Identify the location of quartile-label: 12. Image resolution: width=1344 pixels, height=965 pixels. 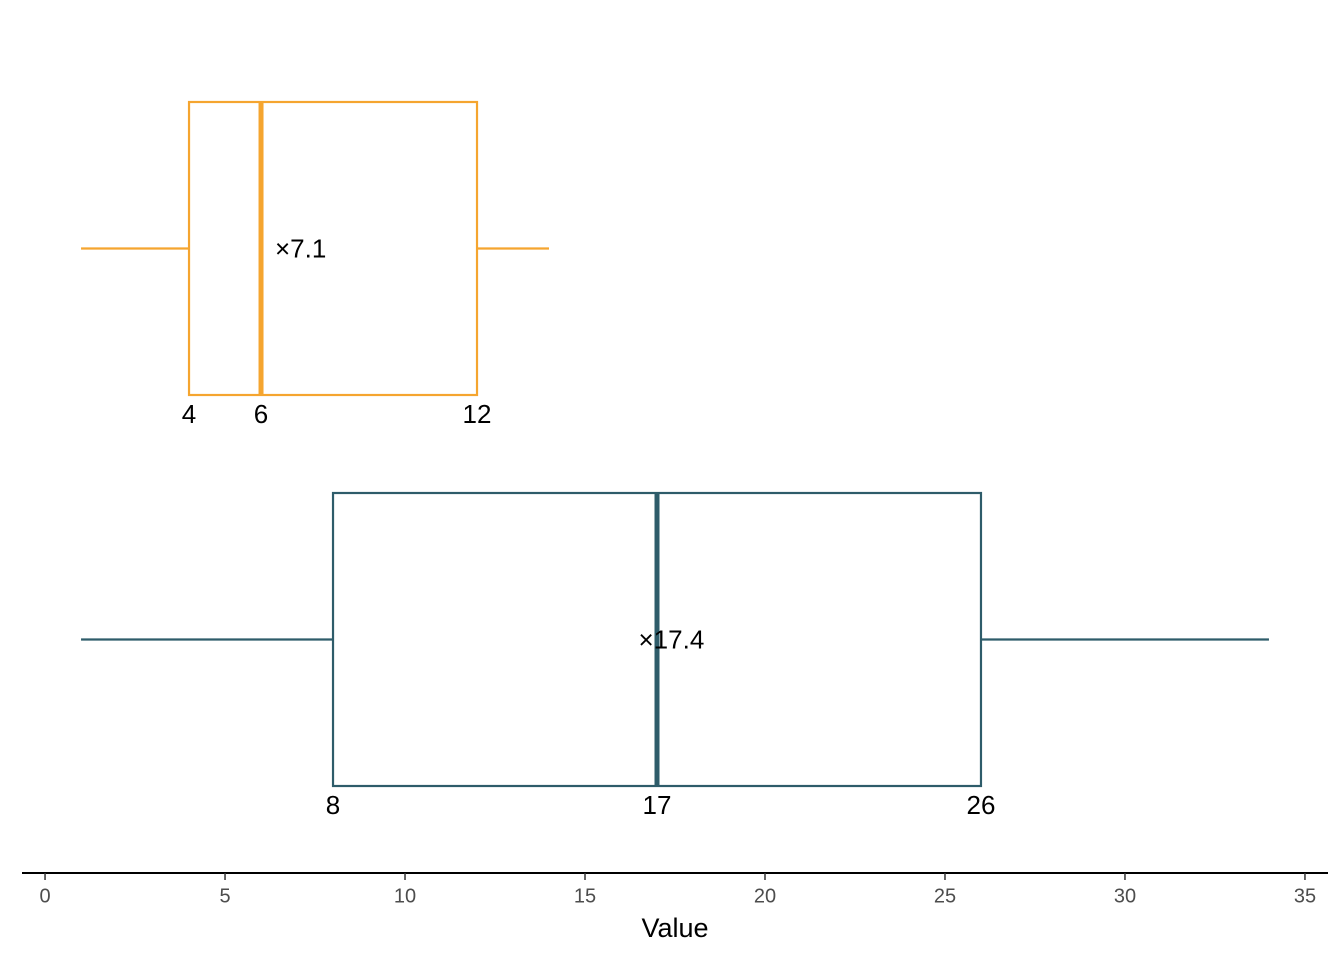
(477, 414).